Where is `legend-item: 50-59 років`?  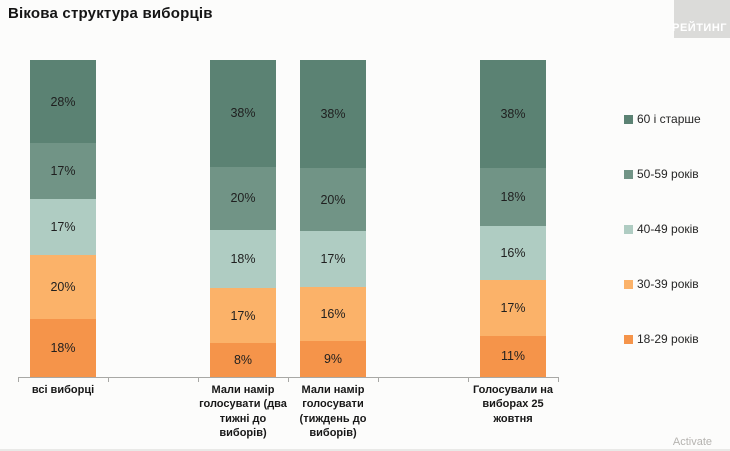 legend-item: 50-59 років is located at coordinates (661, 174).